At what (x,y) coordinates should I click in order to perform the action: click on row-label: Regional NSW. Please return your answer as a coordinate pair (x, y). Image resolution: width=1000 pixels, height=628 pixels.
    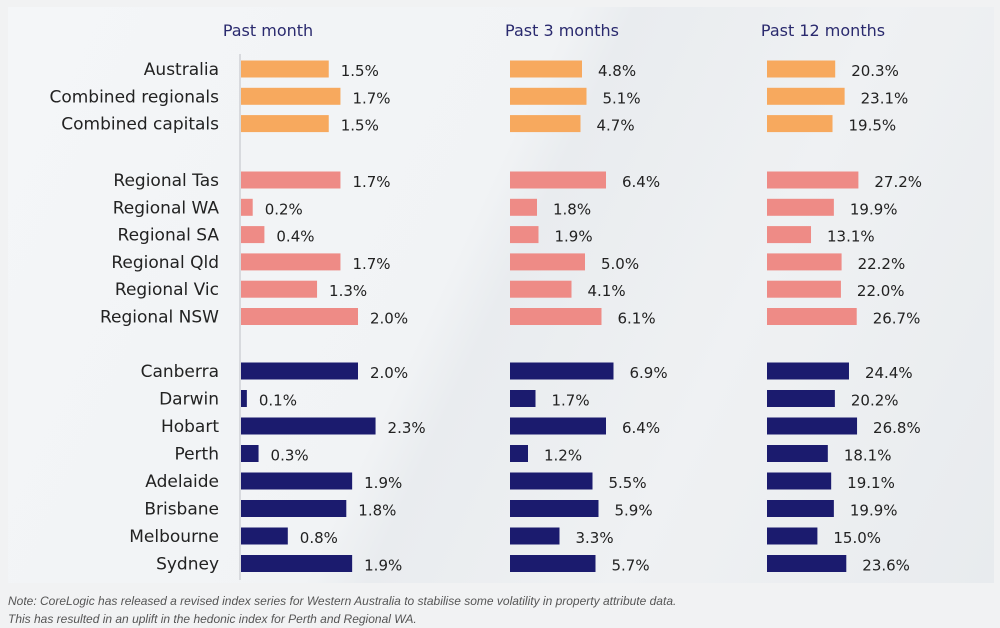
    Looking at the image, I should click on (159, 318).